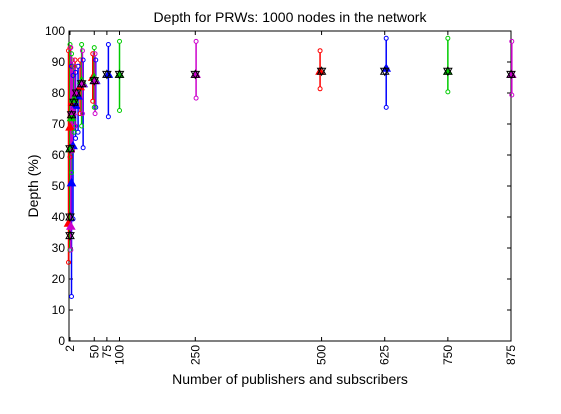 The width and height of the screenshot is (561, 414). Describe the element at coordinates (94, 352) in the screenshot. I see `x-tick-label: 50` at that location.